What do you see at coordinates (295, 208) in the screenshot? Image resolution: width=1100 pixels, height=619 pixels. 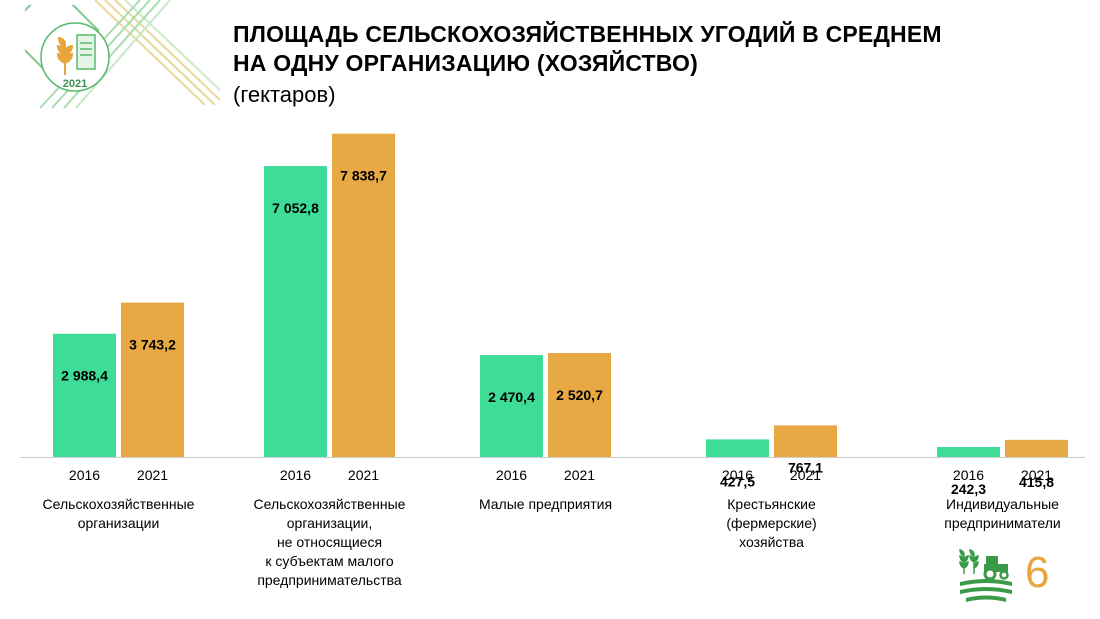 I see `data-label: 7 052,8` at bounding box center [295, 208].